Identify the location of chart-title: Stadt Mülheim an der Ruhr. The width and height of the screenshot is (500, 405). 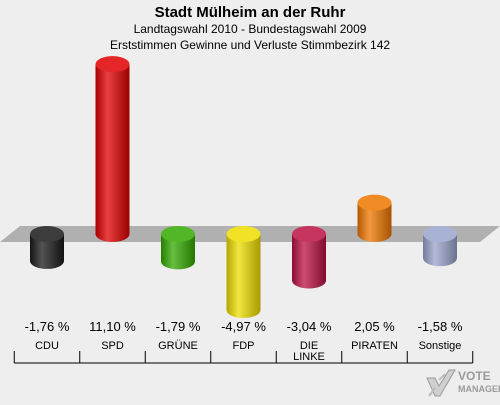
(250, 12).